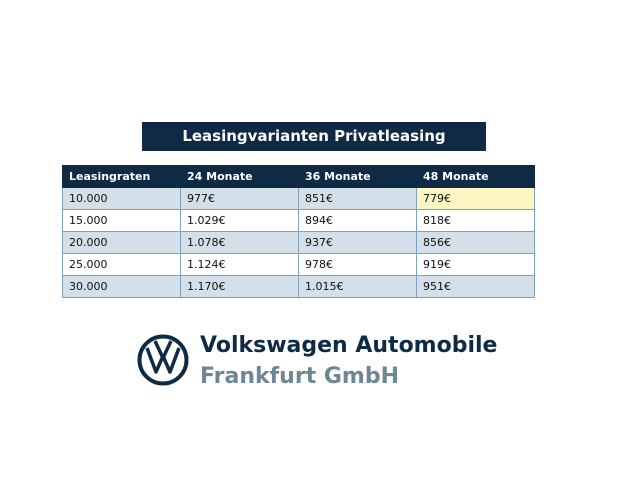  Describe the element at coordinates (121, 242) in the screenshot. I see `table-cell: 20.000` at that location.